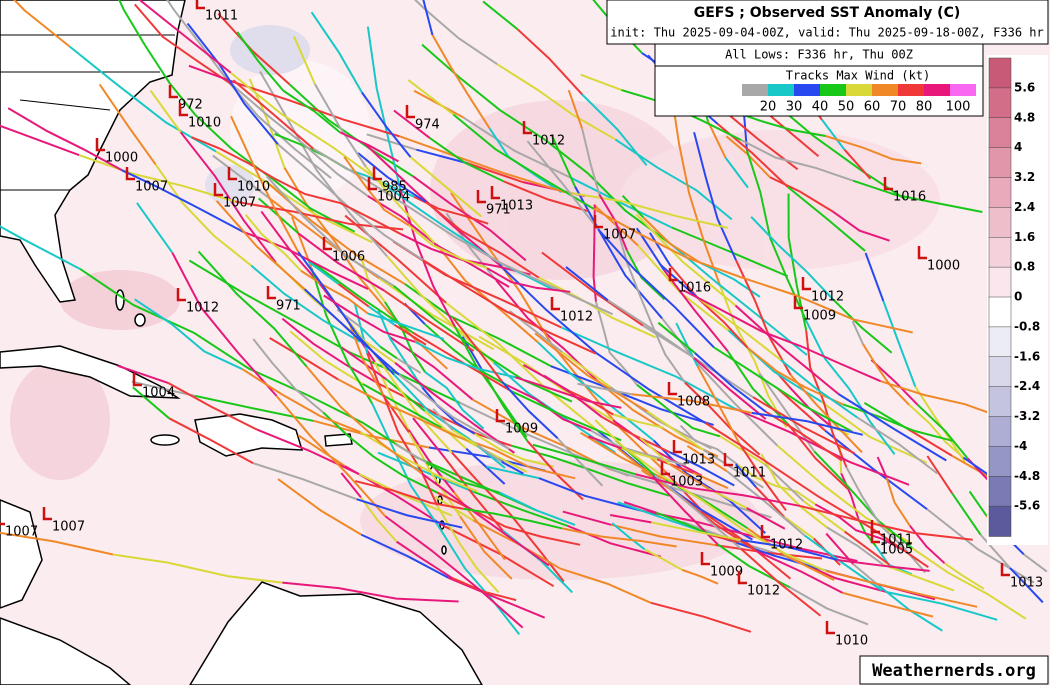 This screenshot has height=689, width=1050. Describe the element at coordinates (288, 306) in the screenshot. I see `low-pressure-label: 971` at that location.